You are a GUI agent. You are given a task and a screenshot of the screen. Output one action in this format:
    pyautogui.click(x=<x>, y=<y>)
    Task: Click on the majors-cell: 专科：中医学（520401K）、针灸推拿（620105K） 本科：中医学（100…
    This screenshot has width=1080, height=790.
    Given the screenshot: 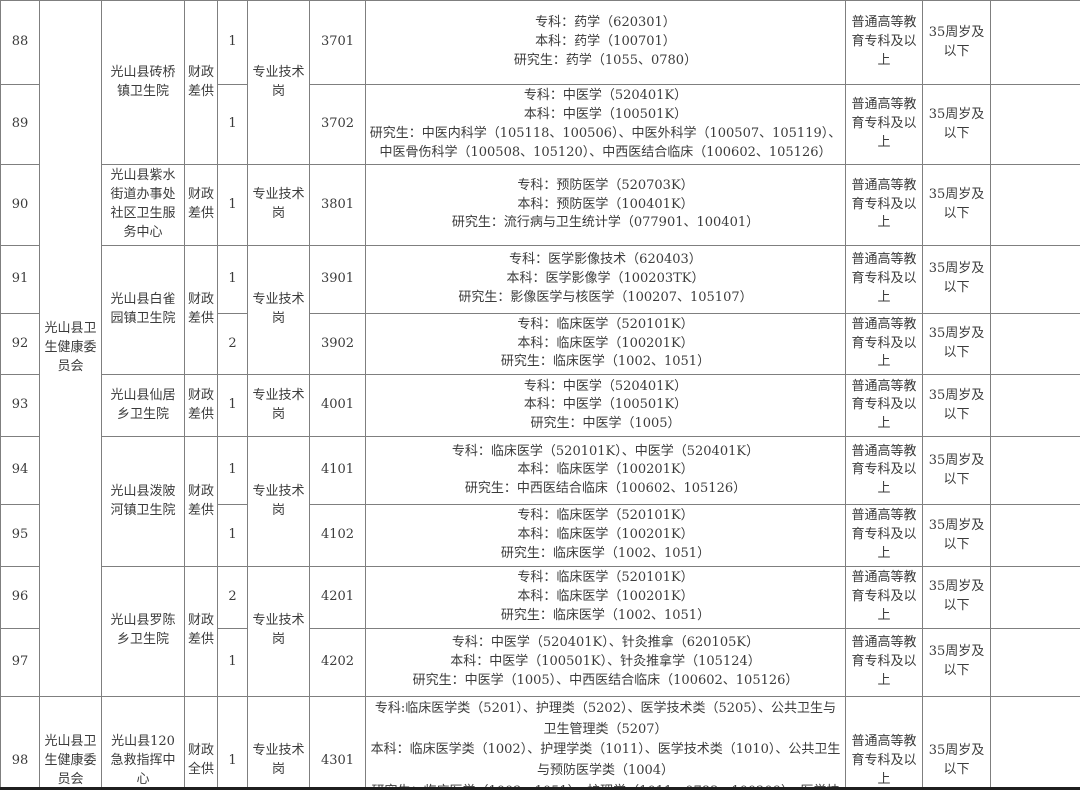 What is the action you would take?
    pyautogui.click(x=605, y=662)
    